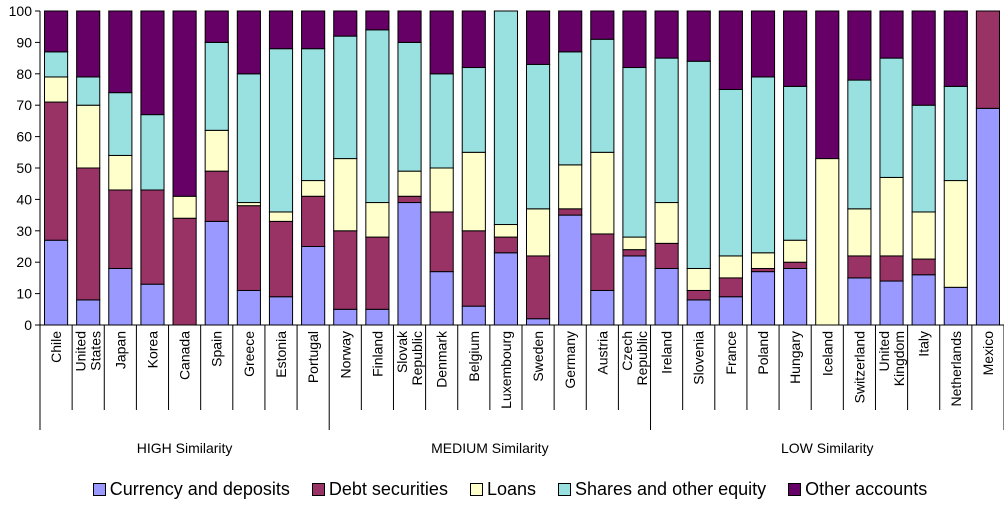 Image resolution: width=1004 pixels, height=507 pixels. I want to click on x-tick-label: Chile, so click(56, 347).